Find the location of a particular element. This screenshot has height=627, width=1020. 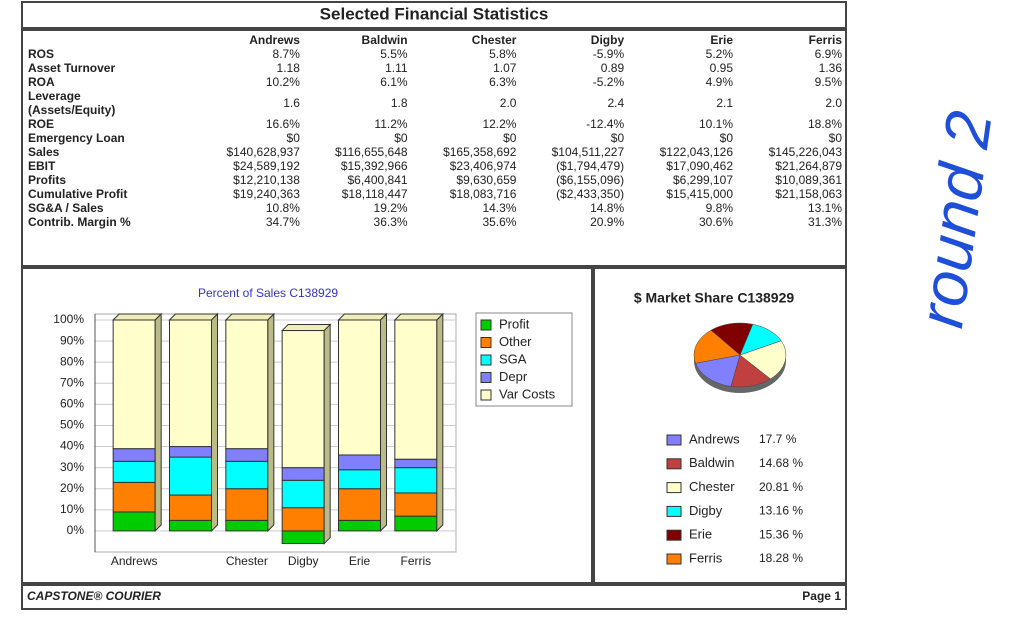

row-label-cell: Sales is located at coordinates (109, 152).